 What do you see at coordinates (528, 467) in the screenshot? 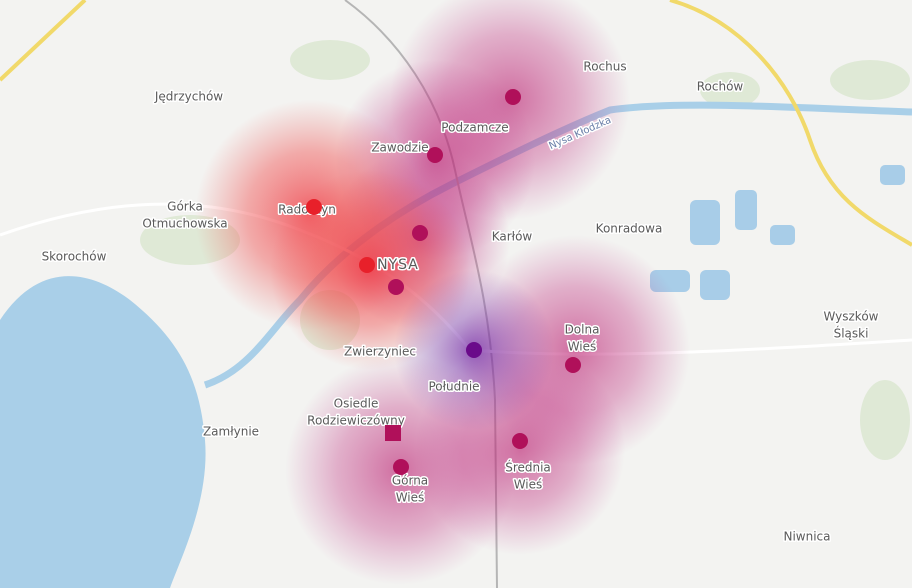
I see `place-label: Średnia` at bounding box center [528, 467].